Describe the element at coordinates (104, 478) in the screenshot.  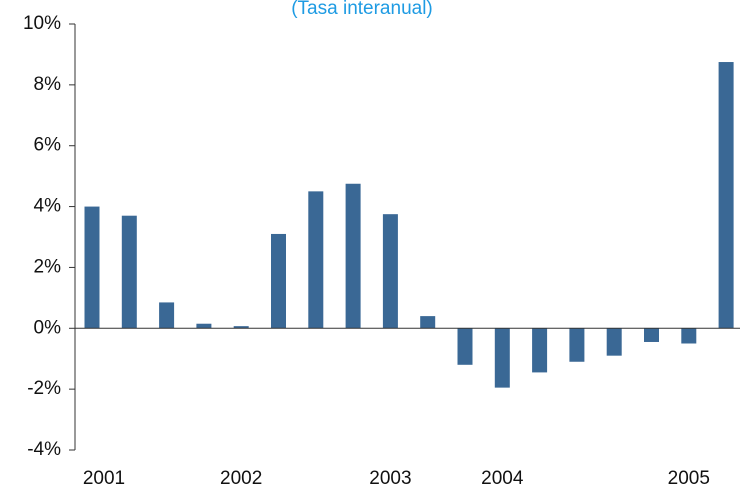
I see `x-tick-label: 2001` at that location.